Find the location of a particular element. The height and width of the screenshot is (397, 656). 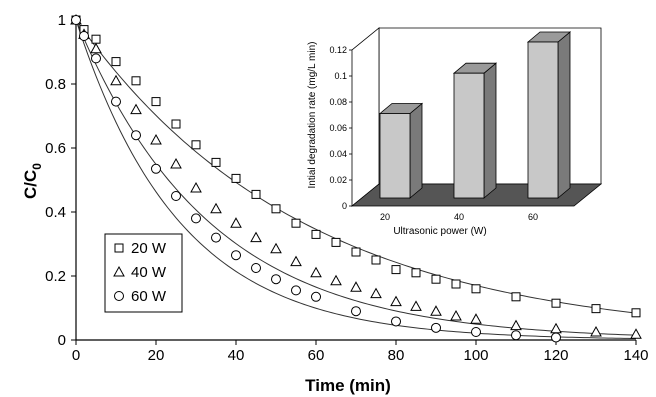

x-tick-label: 120 is located at coordinates (555, 355).